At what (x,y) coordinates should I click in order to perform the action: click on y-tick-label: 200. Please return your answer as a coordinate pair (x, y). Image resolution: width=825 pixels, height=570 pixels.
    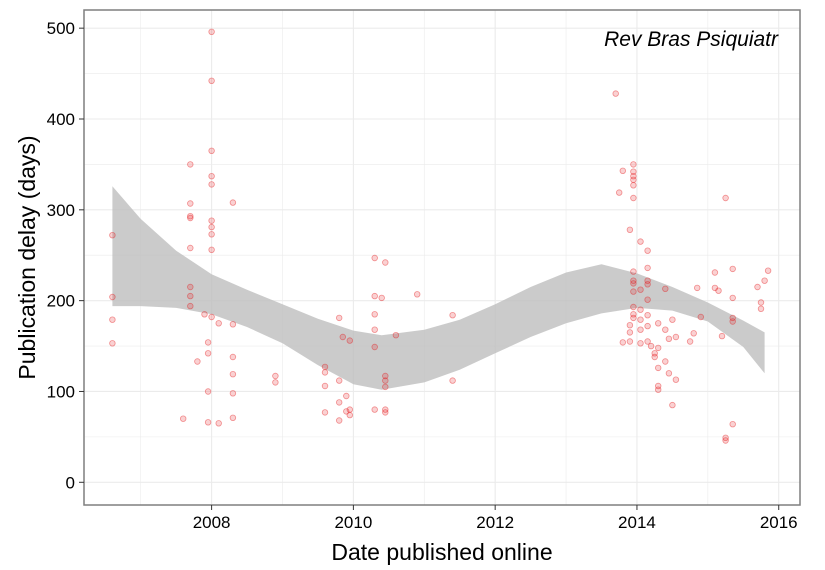
    Looking at the image, I should click on (61, 301).